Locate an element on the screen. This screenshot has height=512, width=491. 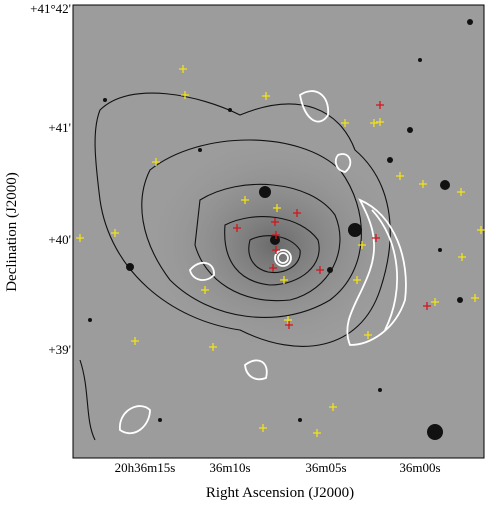
y-tick-label: +39' is located at coordinates (59, 349).